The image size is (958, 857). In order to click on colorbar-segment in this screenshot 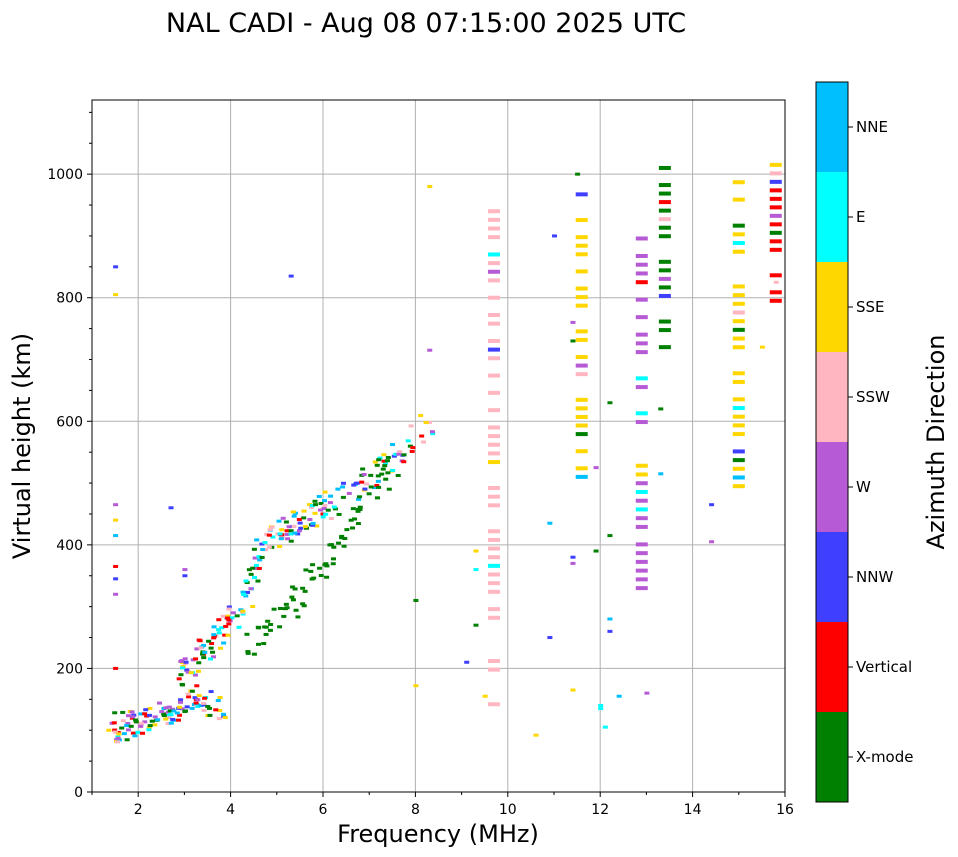, I will do `click(832, 577)`.